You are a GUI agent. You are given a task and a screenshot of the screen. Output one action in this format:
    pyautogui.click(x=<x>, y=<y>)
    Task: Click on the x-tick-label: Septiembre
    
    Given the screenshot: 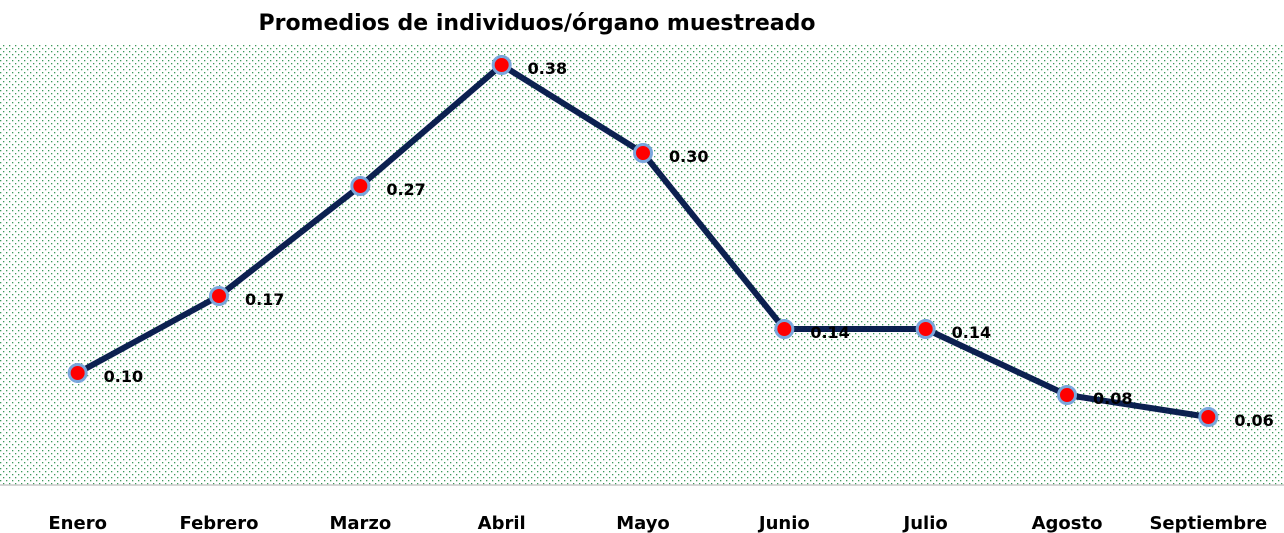 What is the action you would take?
    pyautogui.click(x=1208, y=523)
    